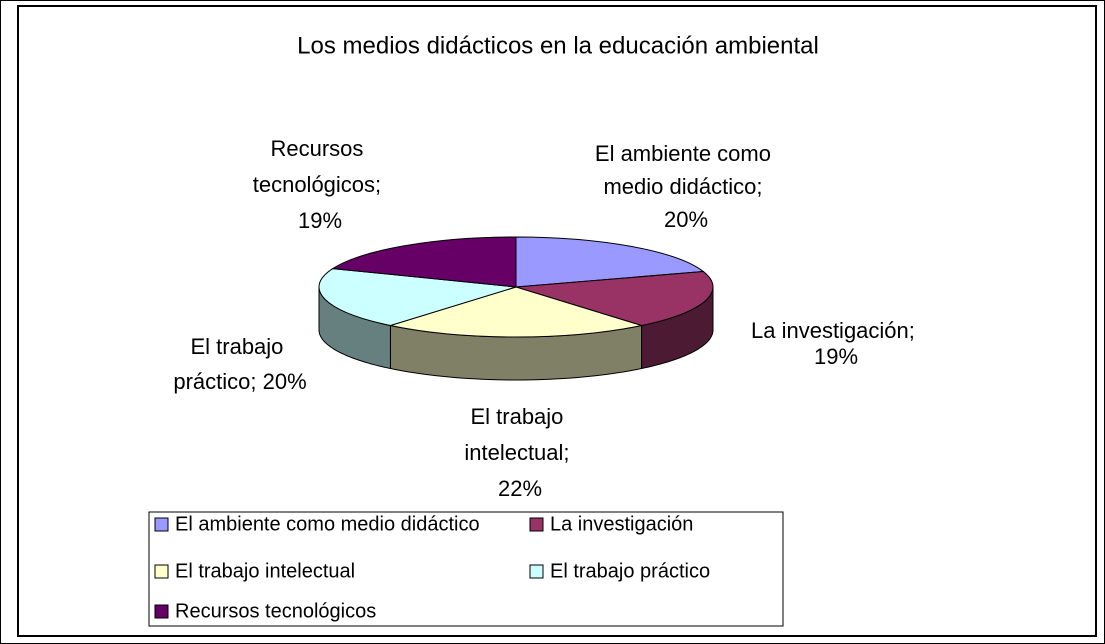 Image resolution: width=1105 pixels, height=644 pixels. Describe the element at coordinates (239, 381) in the screenshot. I see `data-label-line: práctico; 20%` at that location.